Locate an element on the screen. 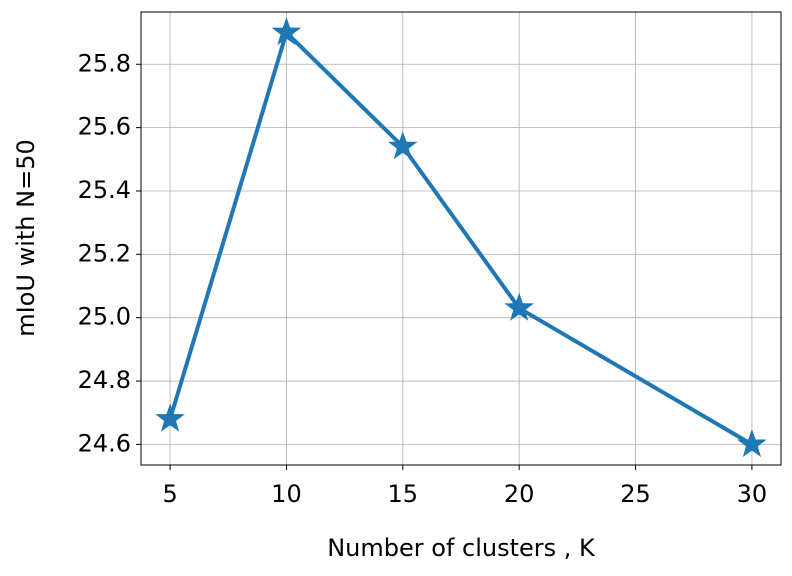 Image resolution: width=792 pixels, height=576 pixels. y-tick-label: 25.0 is located at coordinates (104, 317).